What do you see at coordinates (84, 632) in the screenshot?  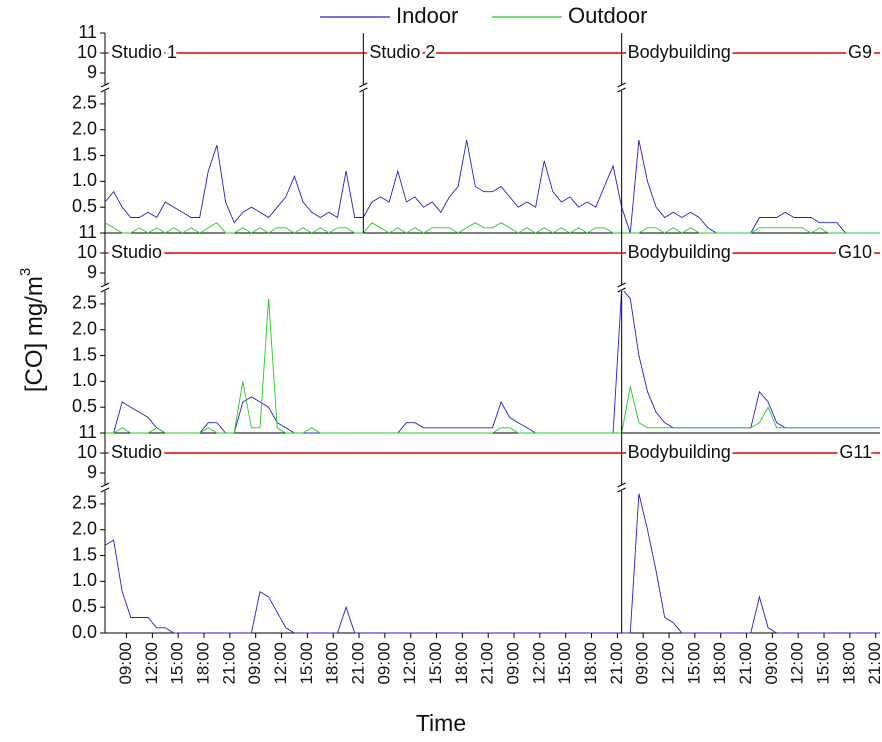 I see `y-tick-label: 0.0` at bounding box center [84, 632].